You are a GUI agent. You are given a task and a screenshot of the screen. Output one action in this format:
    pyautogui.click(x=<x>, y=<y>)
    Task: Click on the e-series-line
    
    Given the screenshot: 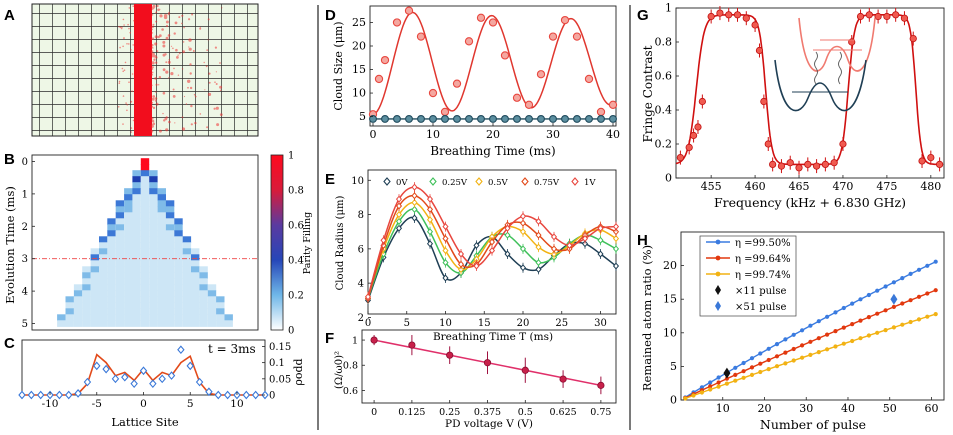 What is the action you would take?
    pyautogui.click(x=492, y=258)
    